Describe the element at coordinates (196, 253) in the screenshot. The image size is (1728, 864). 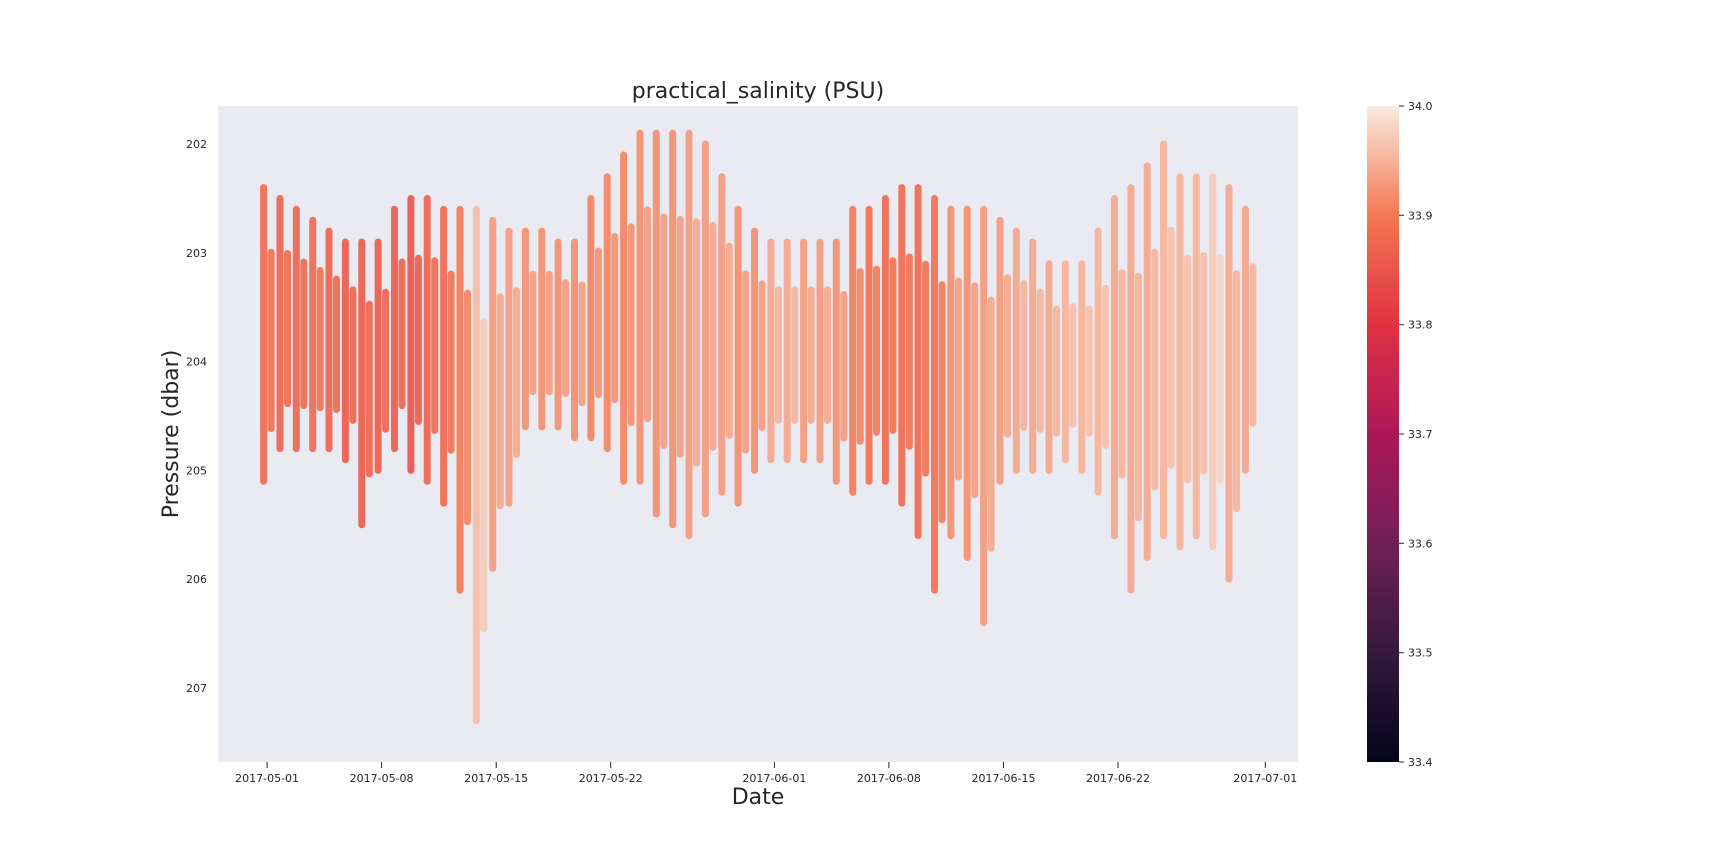
I see `y-tick-label: 203` at that location.